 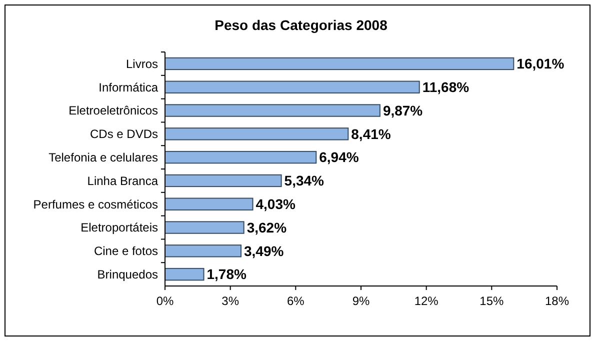 What do you see at coordinates (127, 275) in the screenshot?
I see `y-tick-label: Brinquedos` at bounding box center [127, 275].